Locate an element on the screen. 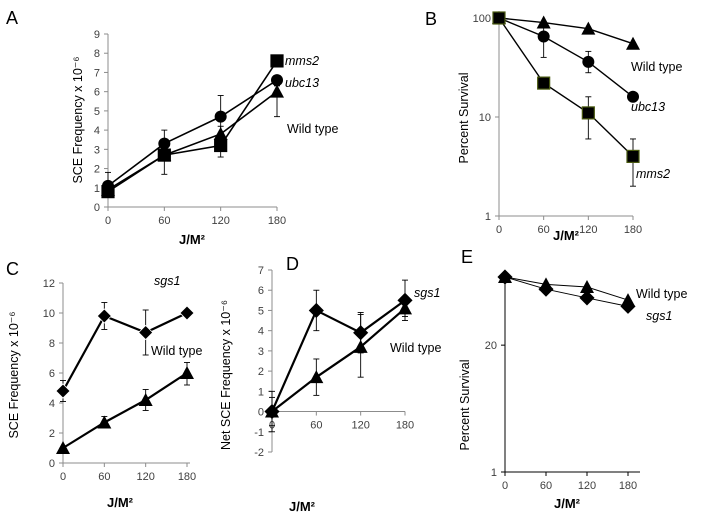 The image size is (702, 519). y-tick-label: -2 is located at coordinates (259, 453).